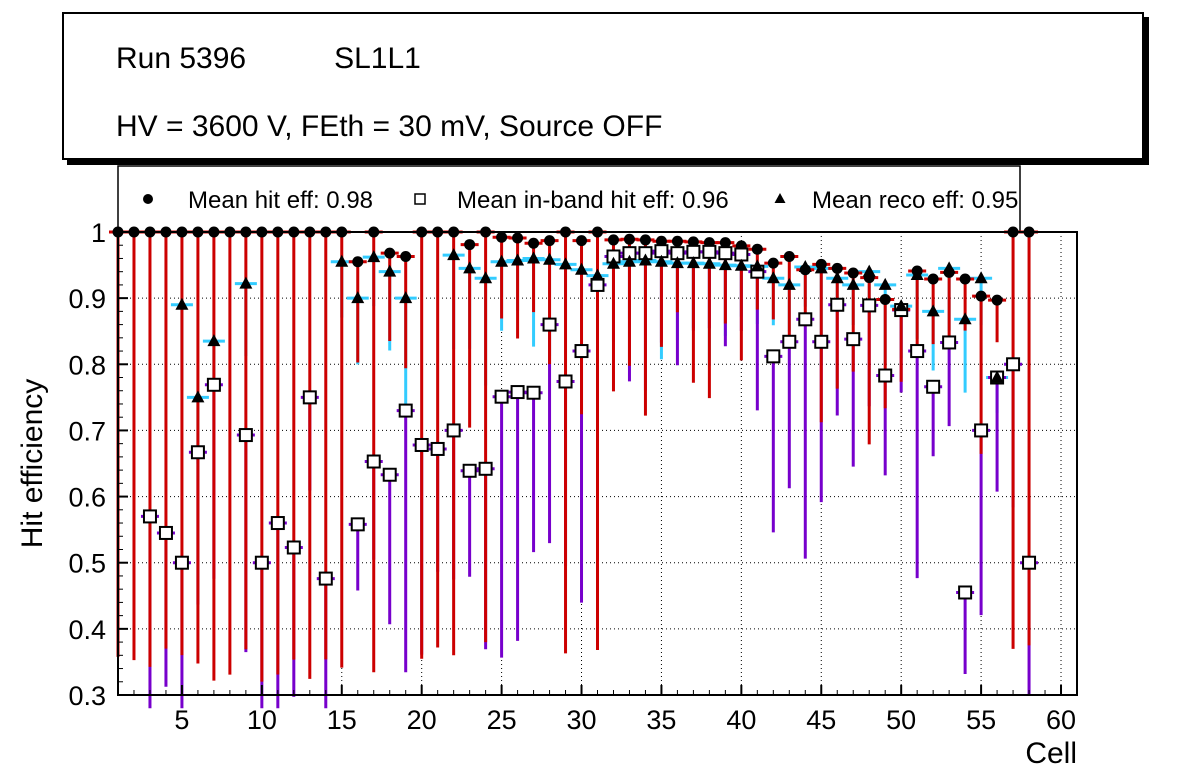 The image size is (1196, 772). What do you see at coordinates (901, 720) in the screenshot?
I see `x-tick-label: 50` at bounding box center [901, 720].